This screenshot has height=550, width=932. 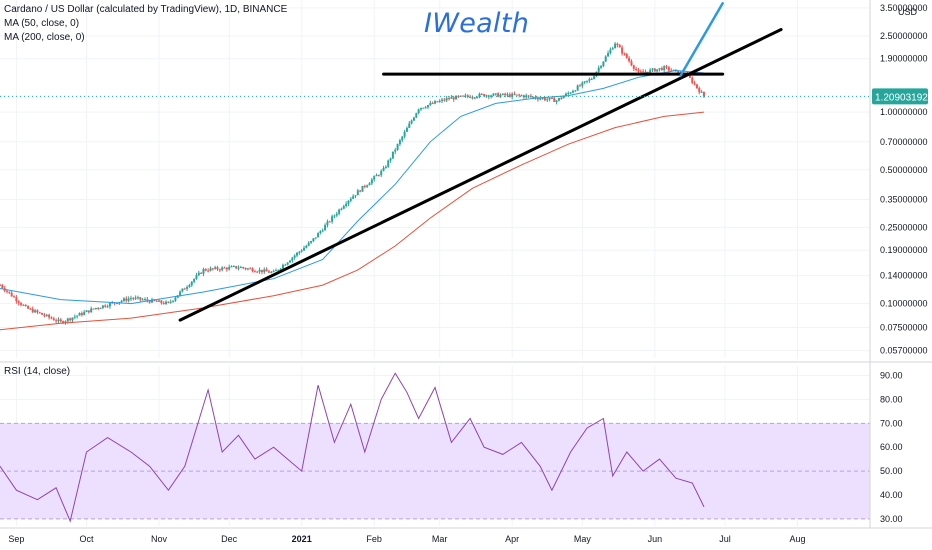 What do you see at coordinates (891, 519) in the screenshot?
I see `rsi-tick-label: 30.00` at bounding box center [891, 519].